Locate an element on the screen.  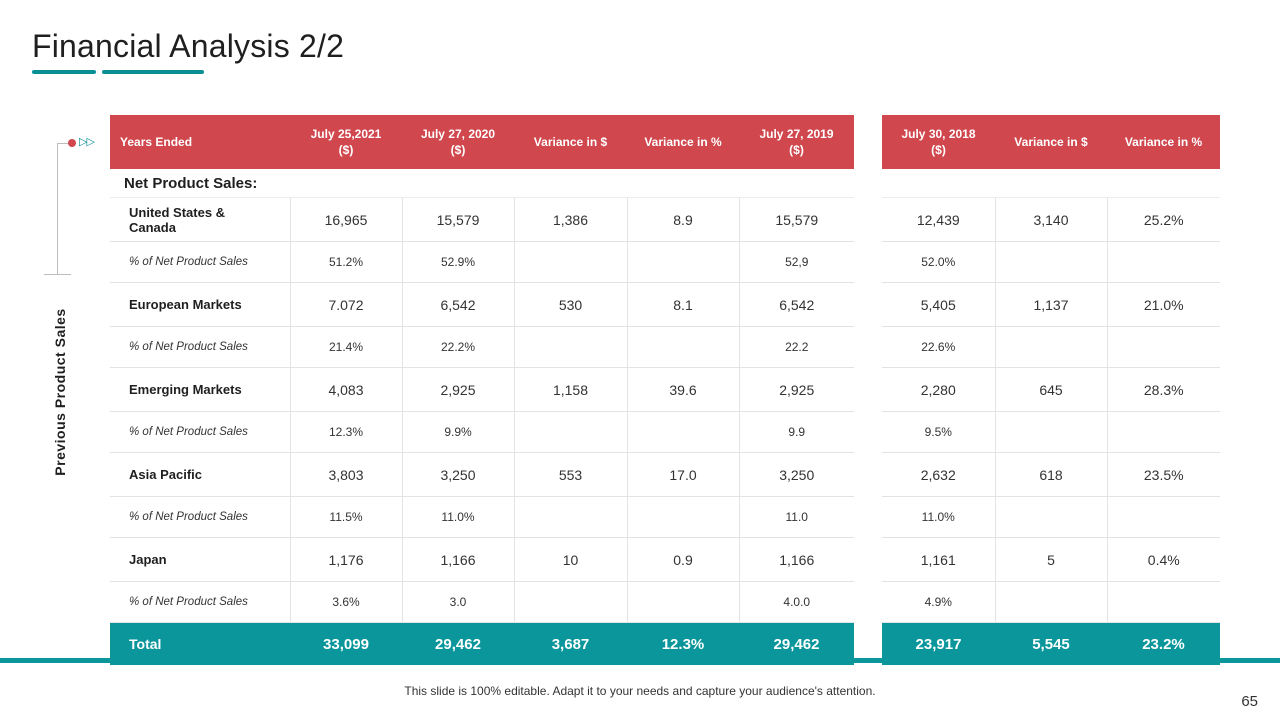
table-cell: 17.0 is located at coordinates (683, 474).